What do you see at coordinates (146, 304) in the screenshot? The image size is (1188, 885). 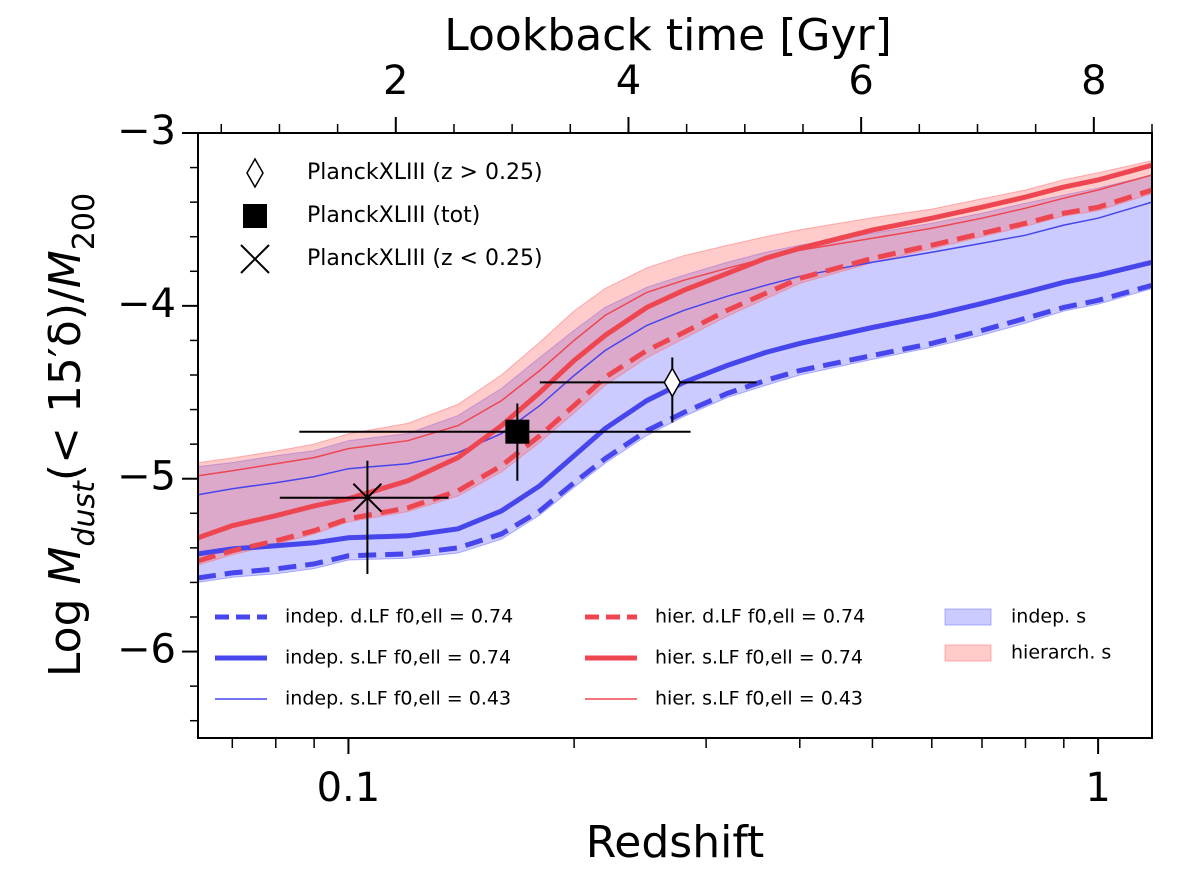 I see `y-tick-label: −4` at bounding box center [146, 304].